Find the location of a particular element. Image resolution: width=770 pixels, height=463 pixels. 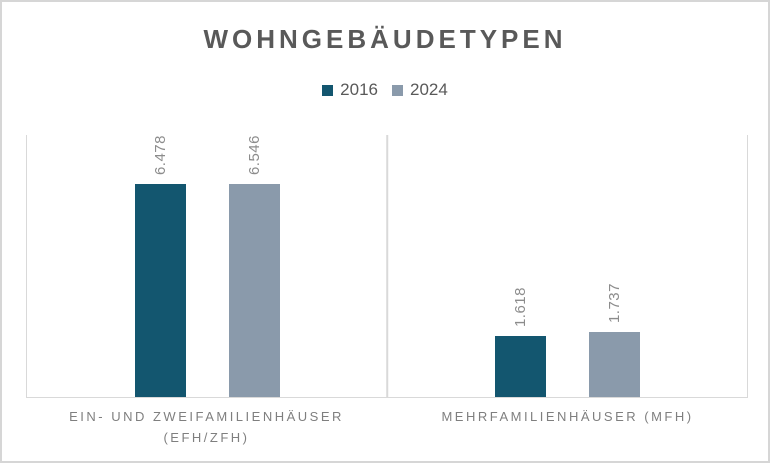

legend-item-2016: 2016 is located at coordinates (350, 90).